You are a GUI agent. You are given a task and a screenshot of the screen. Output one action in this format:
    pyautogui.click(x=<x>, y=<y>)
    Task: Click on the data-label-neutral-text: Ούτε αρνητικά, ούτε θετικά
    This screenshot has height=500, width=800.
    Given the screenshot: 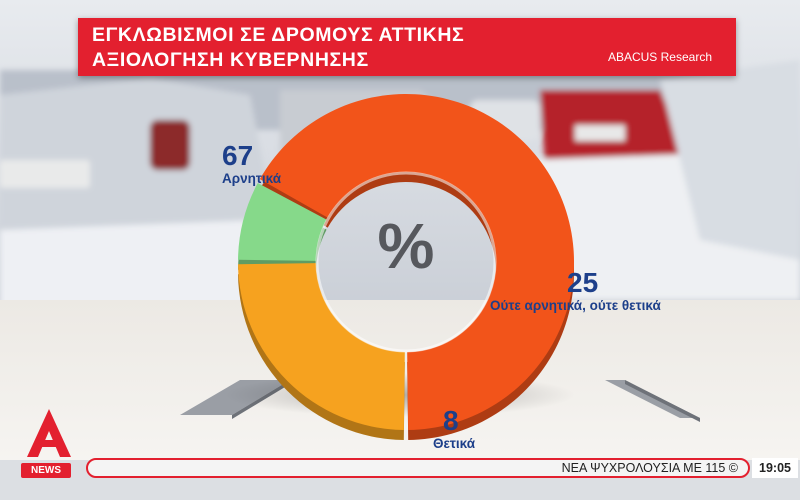 What is the action you would take?
    pyautogui.click(x=575, y=305)
    